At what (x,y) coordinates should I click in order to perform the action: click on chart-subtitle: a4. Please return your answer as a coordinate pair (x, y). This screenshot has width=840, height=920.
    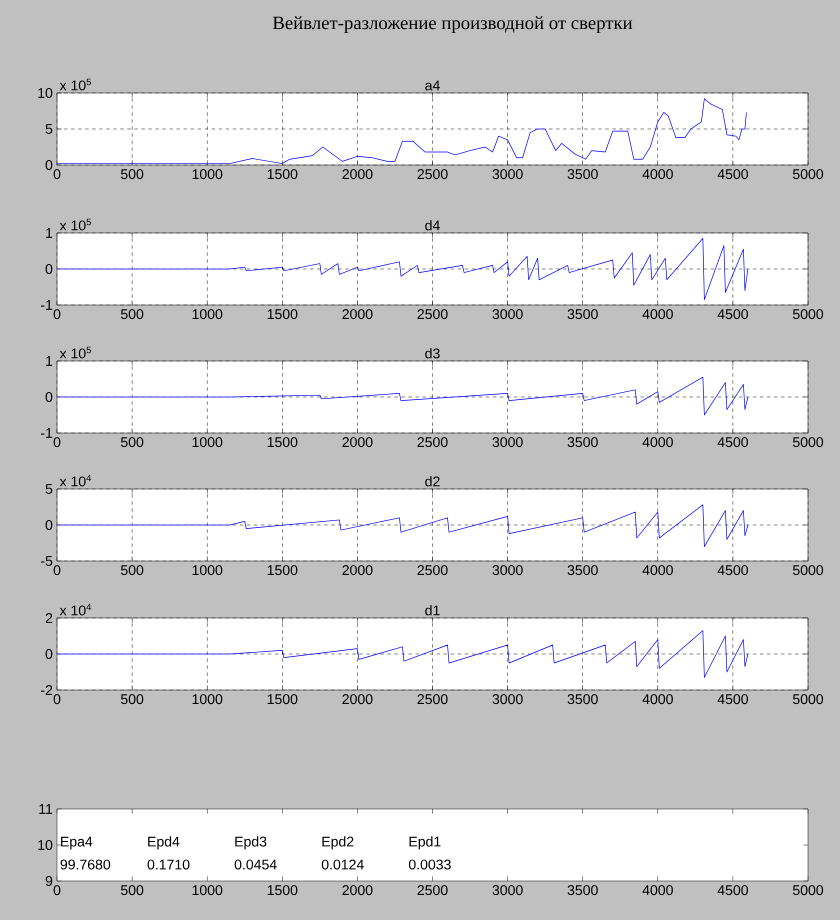
    Looking at the image, I should click on (432, 85).